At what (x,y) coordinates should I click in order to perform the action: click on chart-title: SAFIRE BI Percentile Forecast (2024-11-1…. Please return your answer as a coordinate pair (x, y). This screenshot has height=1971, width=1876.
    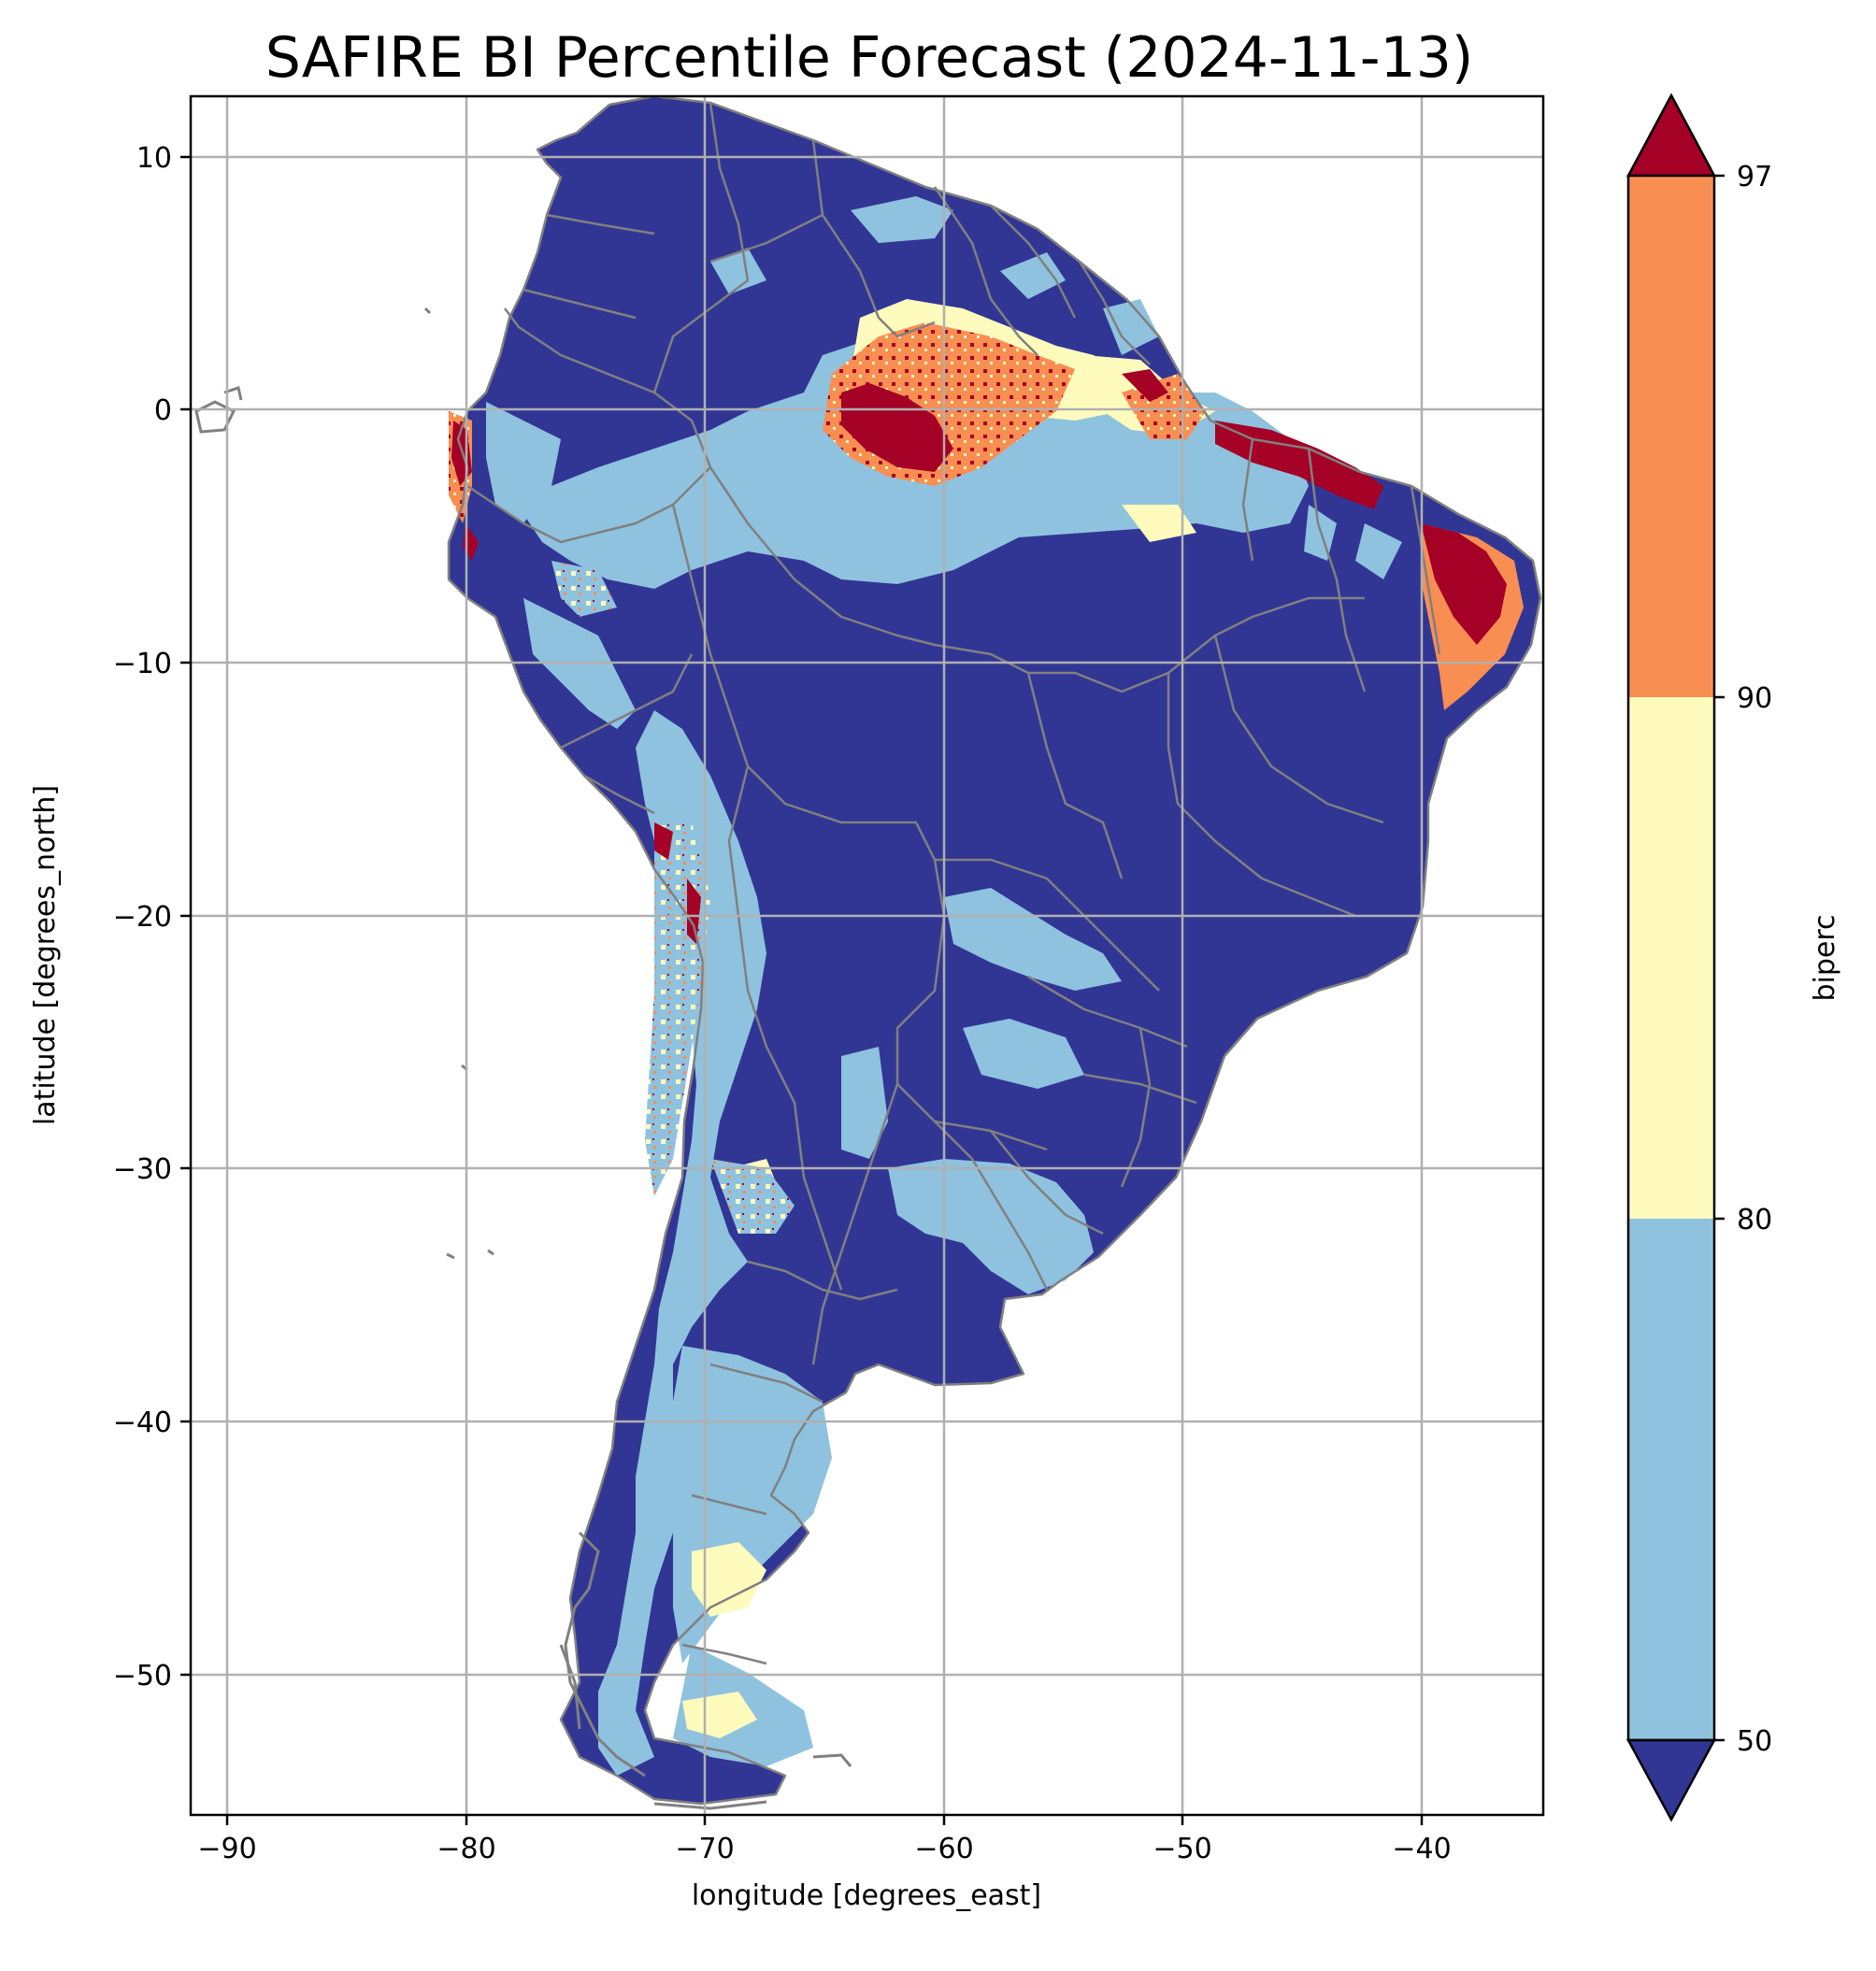
    Looking at the image, I should click on (870, 58).